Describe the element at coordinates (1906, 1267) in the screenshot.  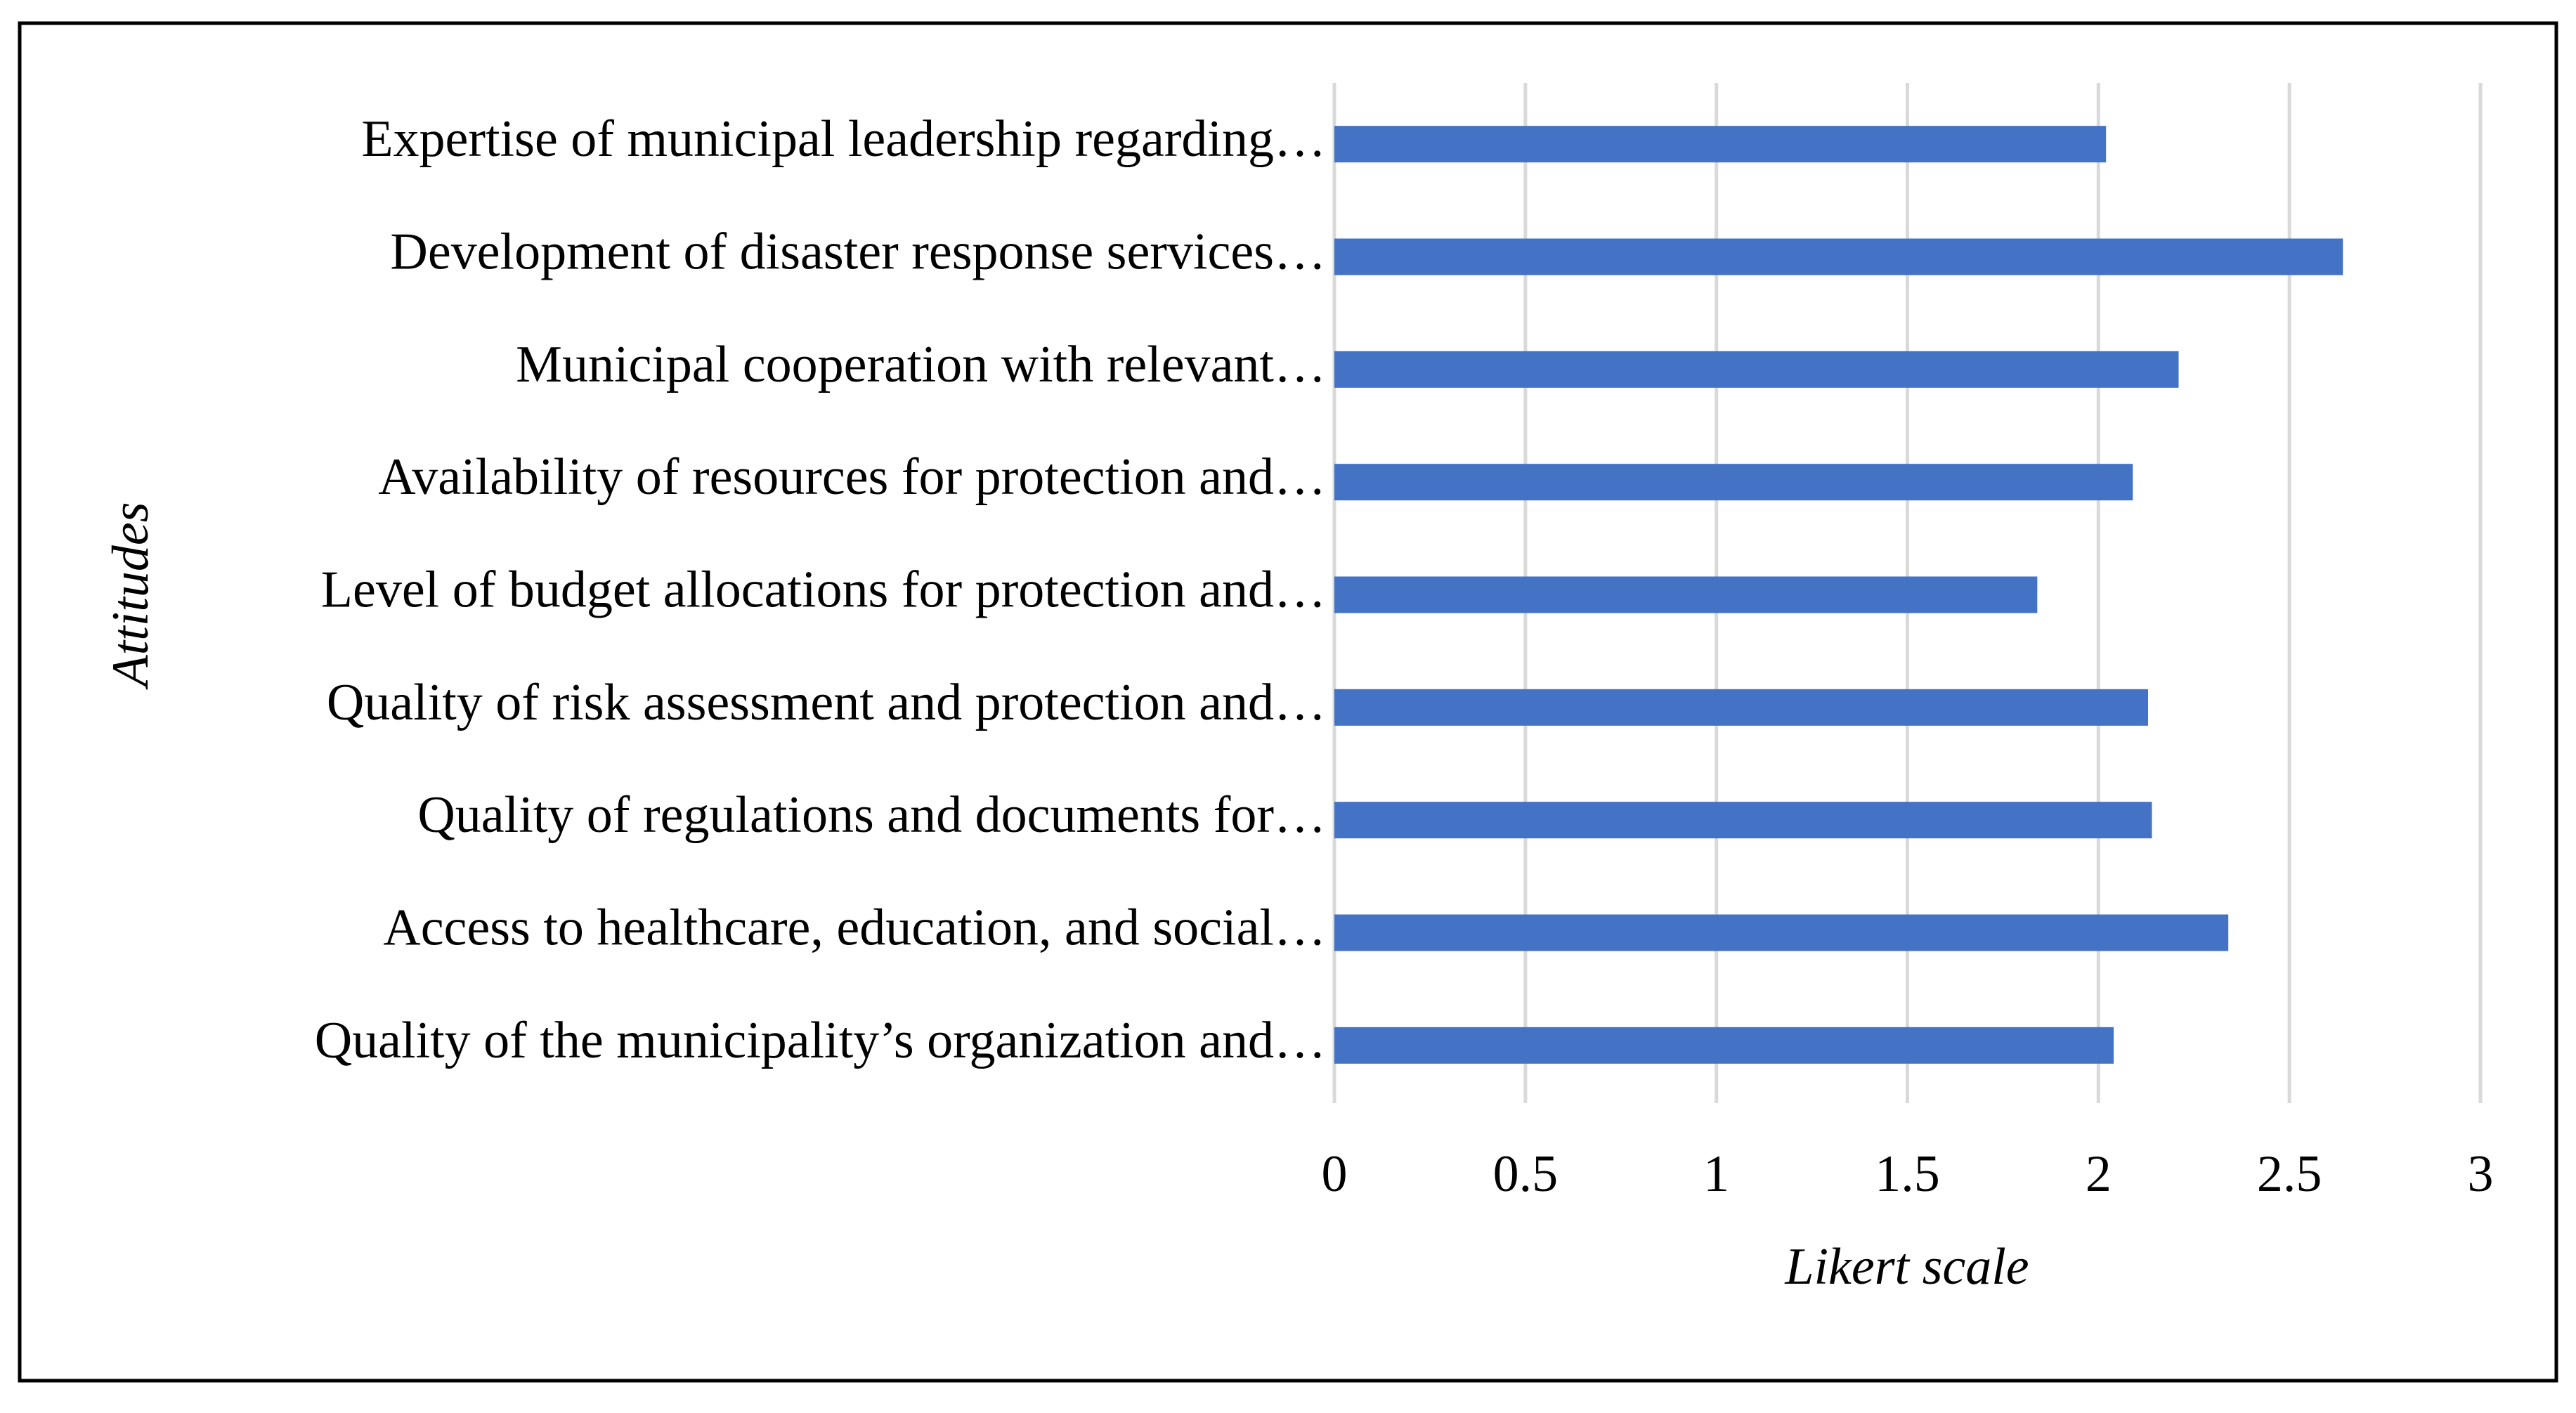
I see `x-axis-title: Likert scale` at that location.